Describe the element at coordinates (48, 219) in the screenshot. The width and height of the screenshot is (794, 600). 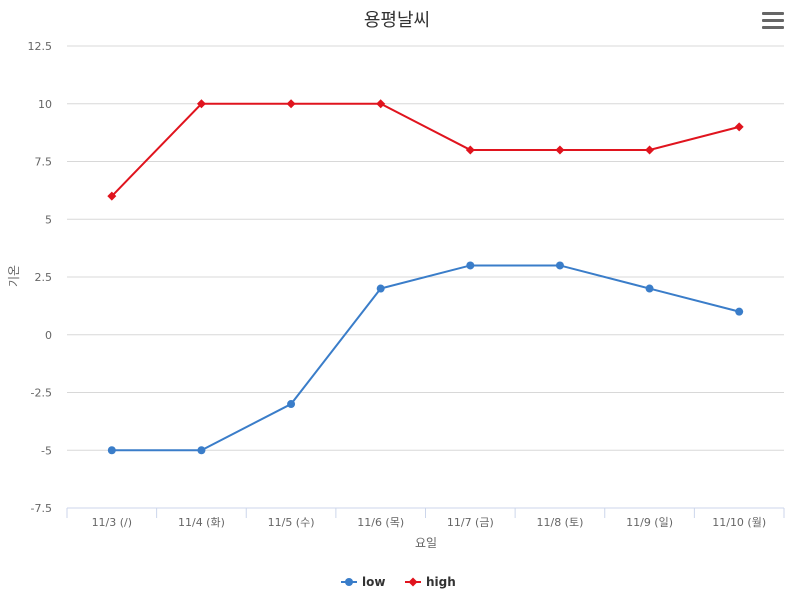
I see `y-tick-label: 5` at that location.